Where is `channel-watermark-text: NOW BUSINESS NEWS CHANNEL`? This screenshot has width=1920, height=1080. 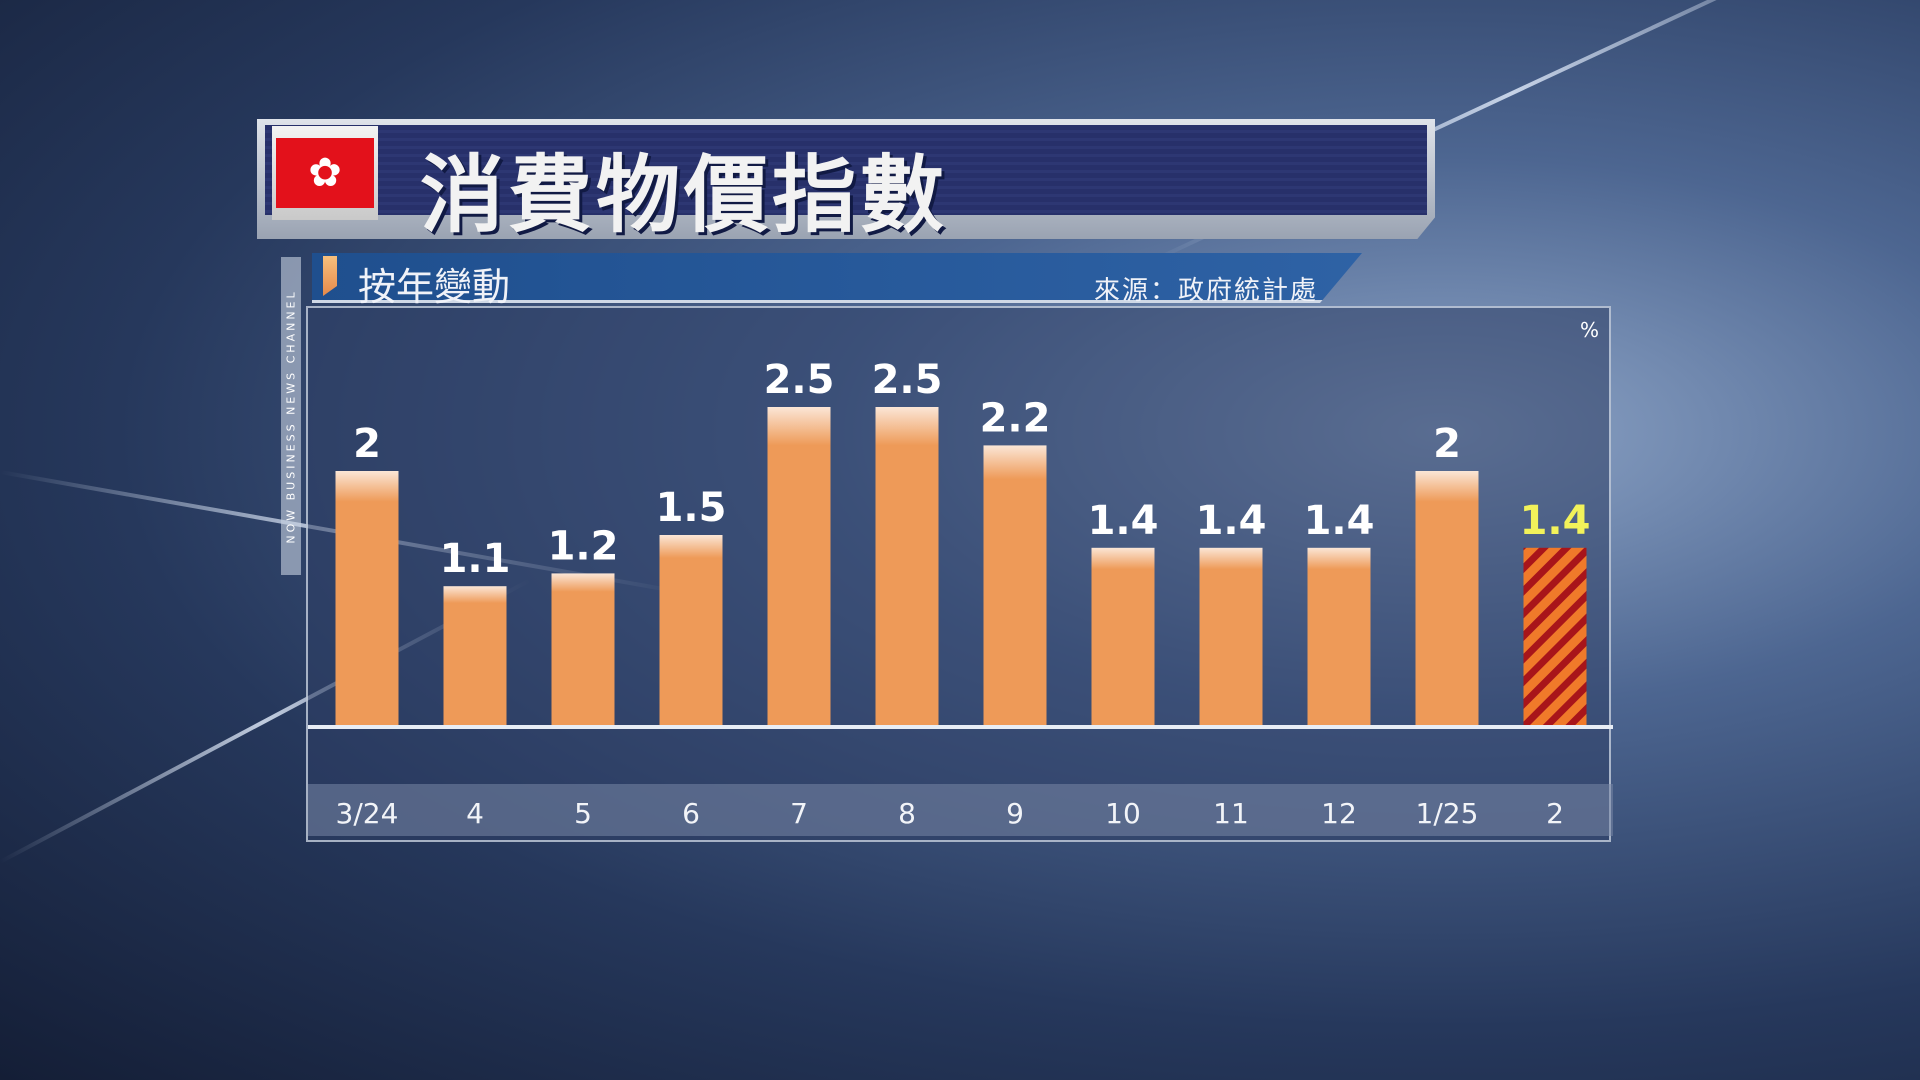
channel-watermark-text: NOW BUSINESS NEWS CHANNEL is located at coordinates (291, 416).